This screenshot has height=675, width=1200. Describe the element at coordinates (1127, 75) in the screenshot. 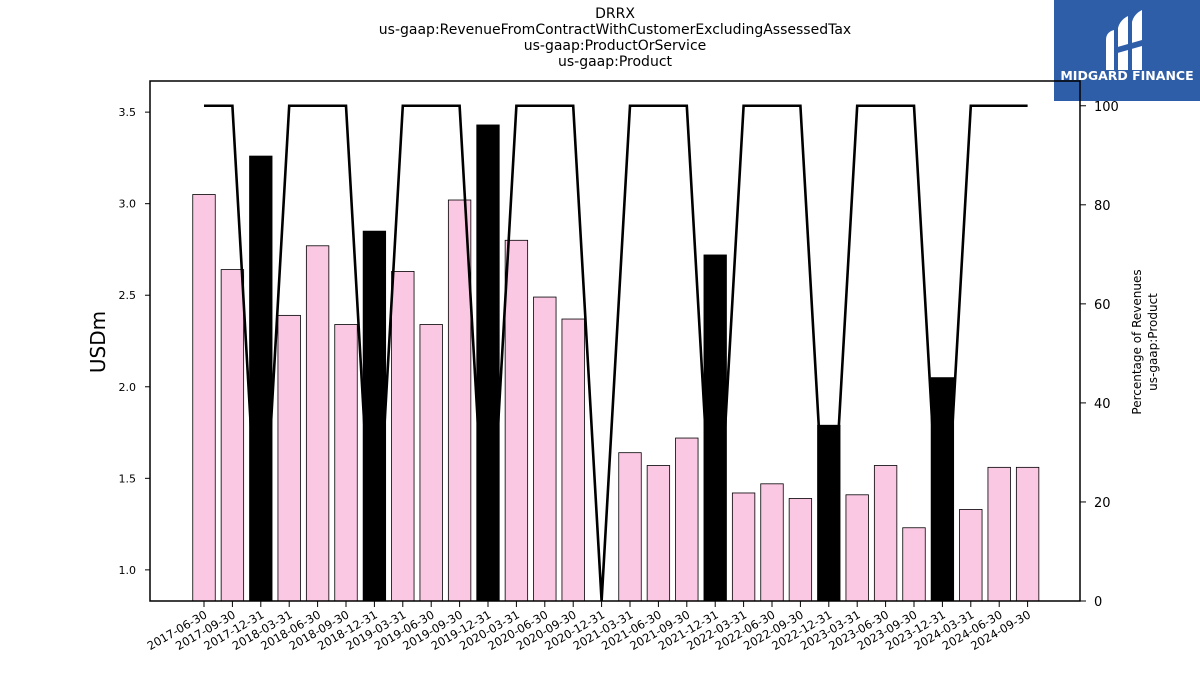

I see `logo-text: MIDGARD FINANCE` at that location.